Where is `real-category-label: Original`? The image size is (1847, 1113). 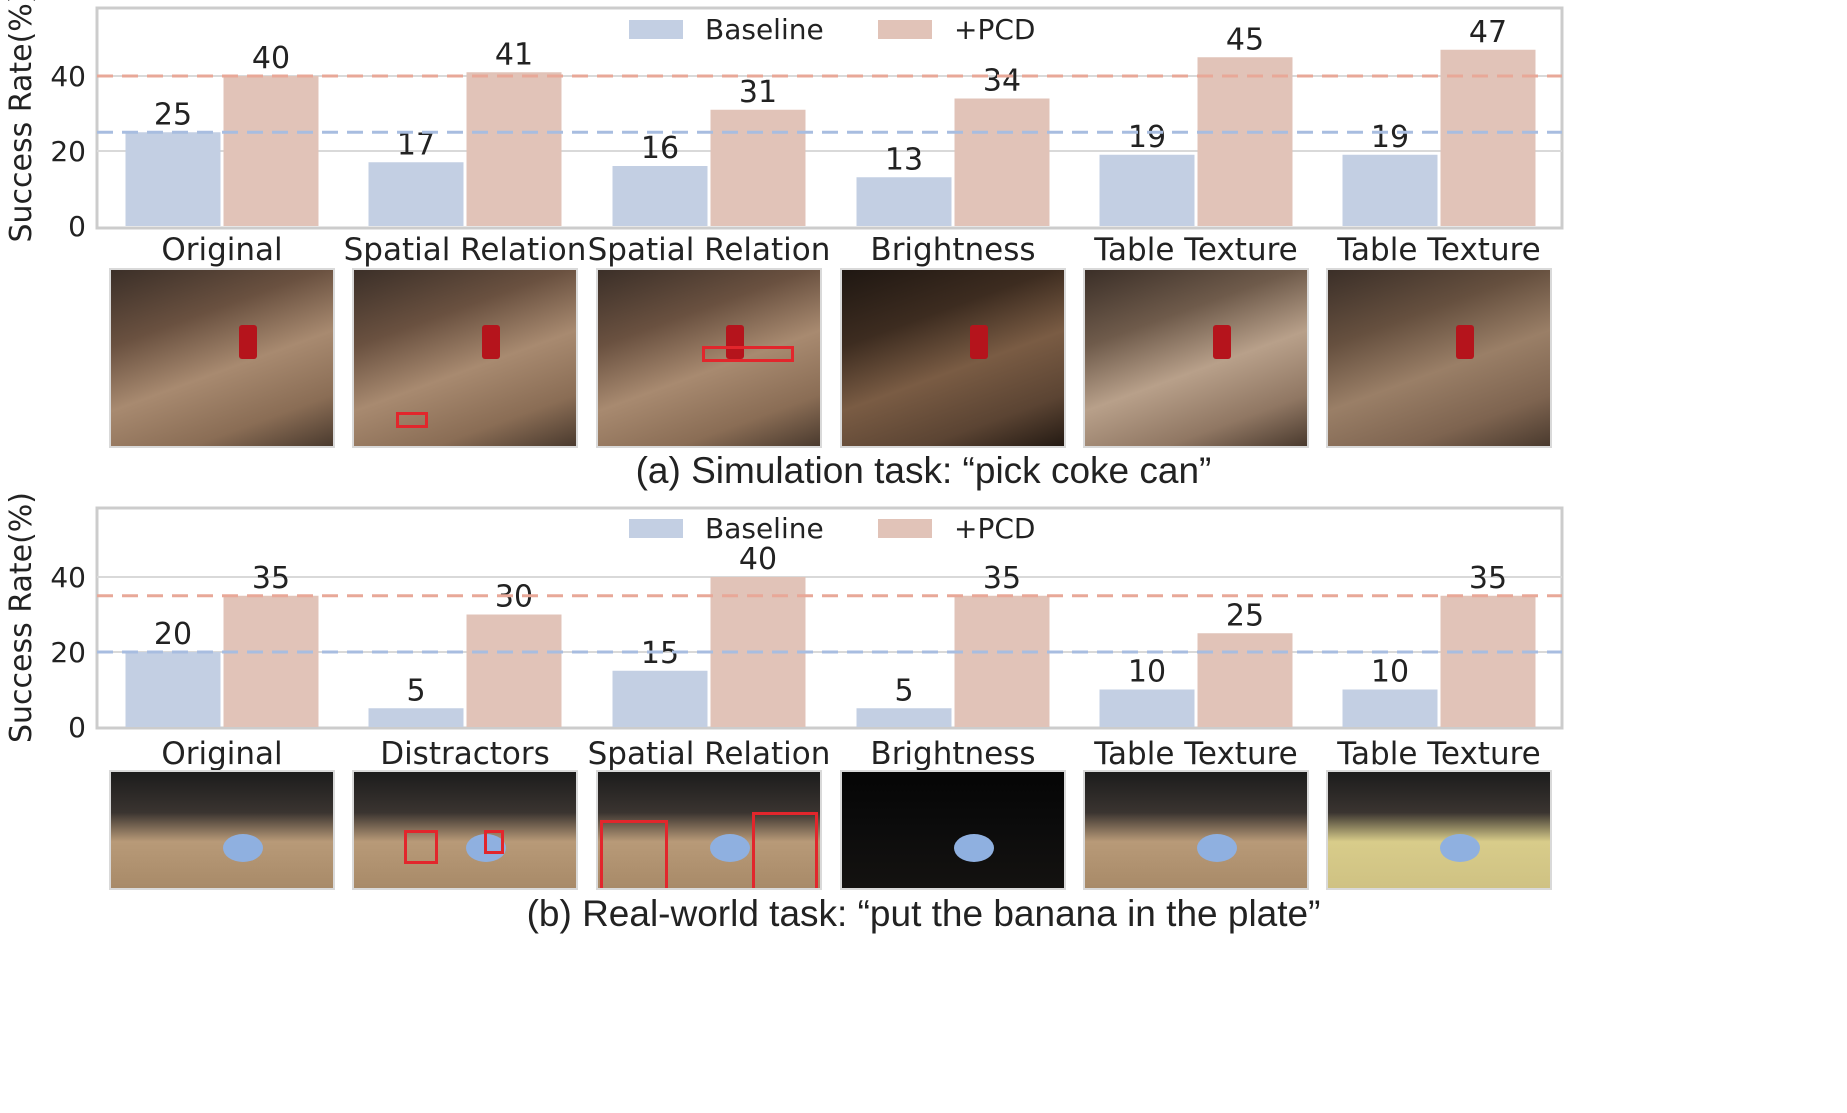
real-category-label: Original is located at coordinates (222, 754).